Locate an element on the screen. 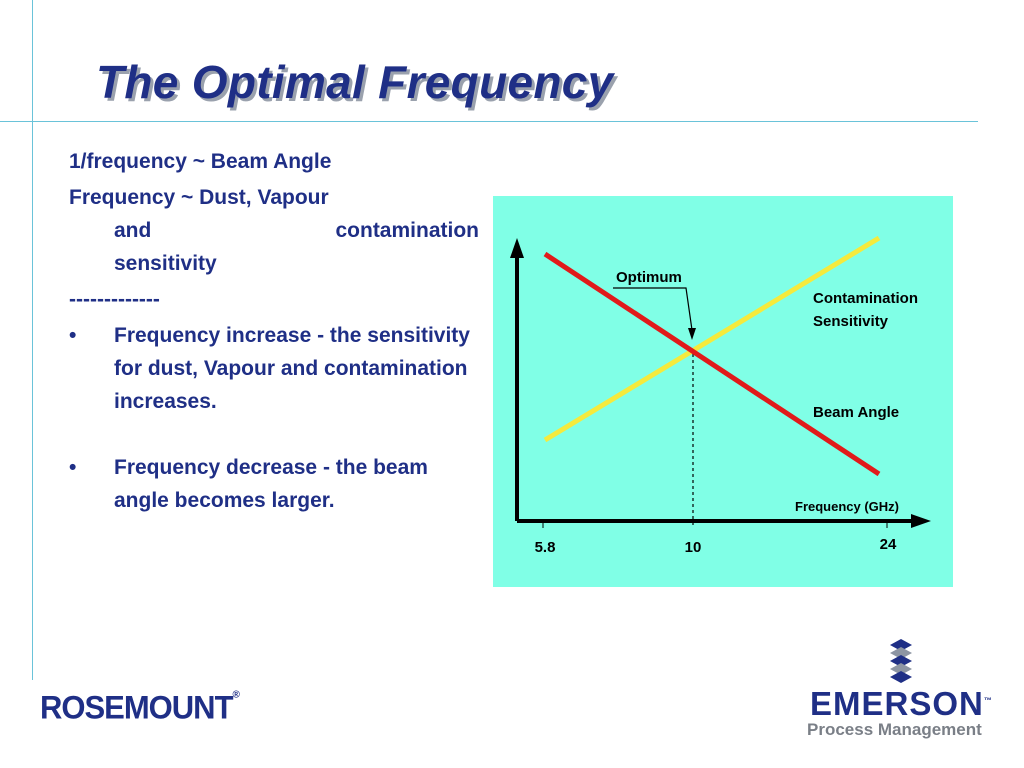  line-dust-vapour-mid: and contamination is located at coordinates (274, 230).